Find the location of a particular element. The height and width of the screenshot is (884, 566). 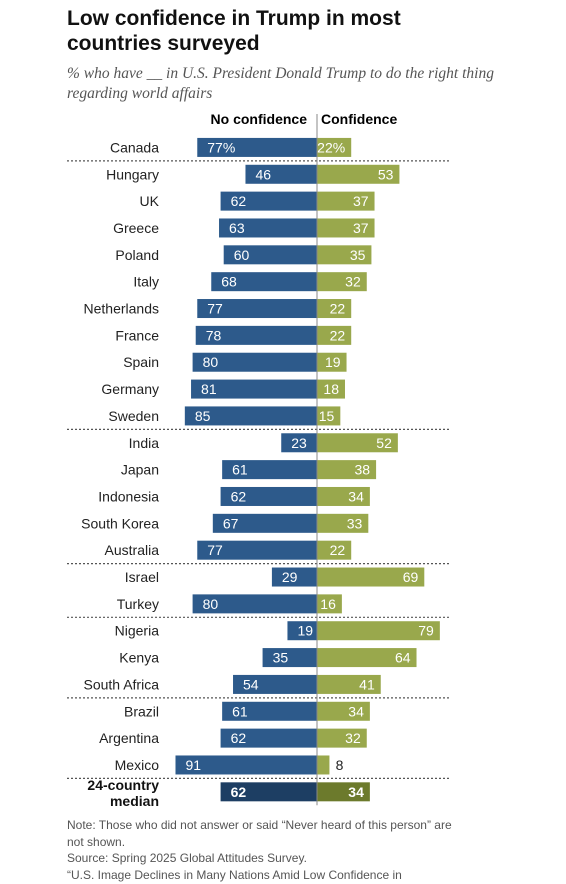

category-label: France is located at coordinates (137, 335).